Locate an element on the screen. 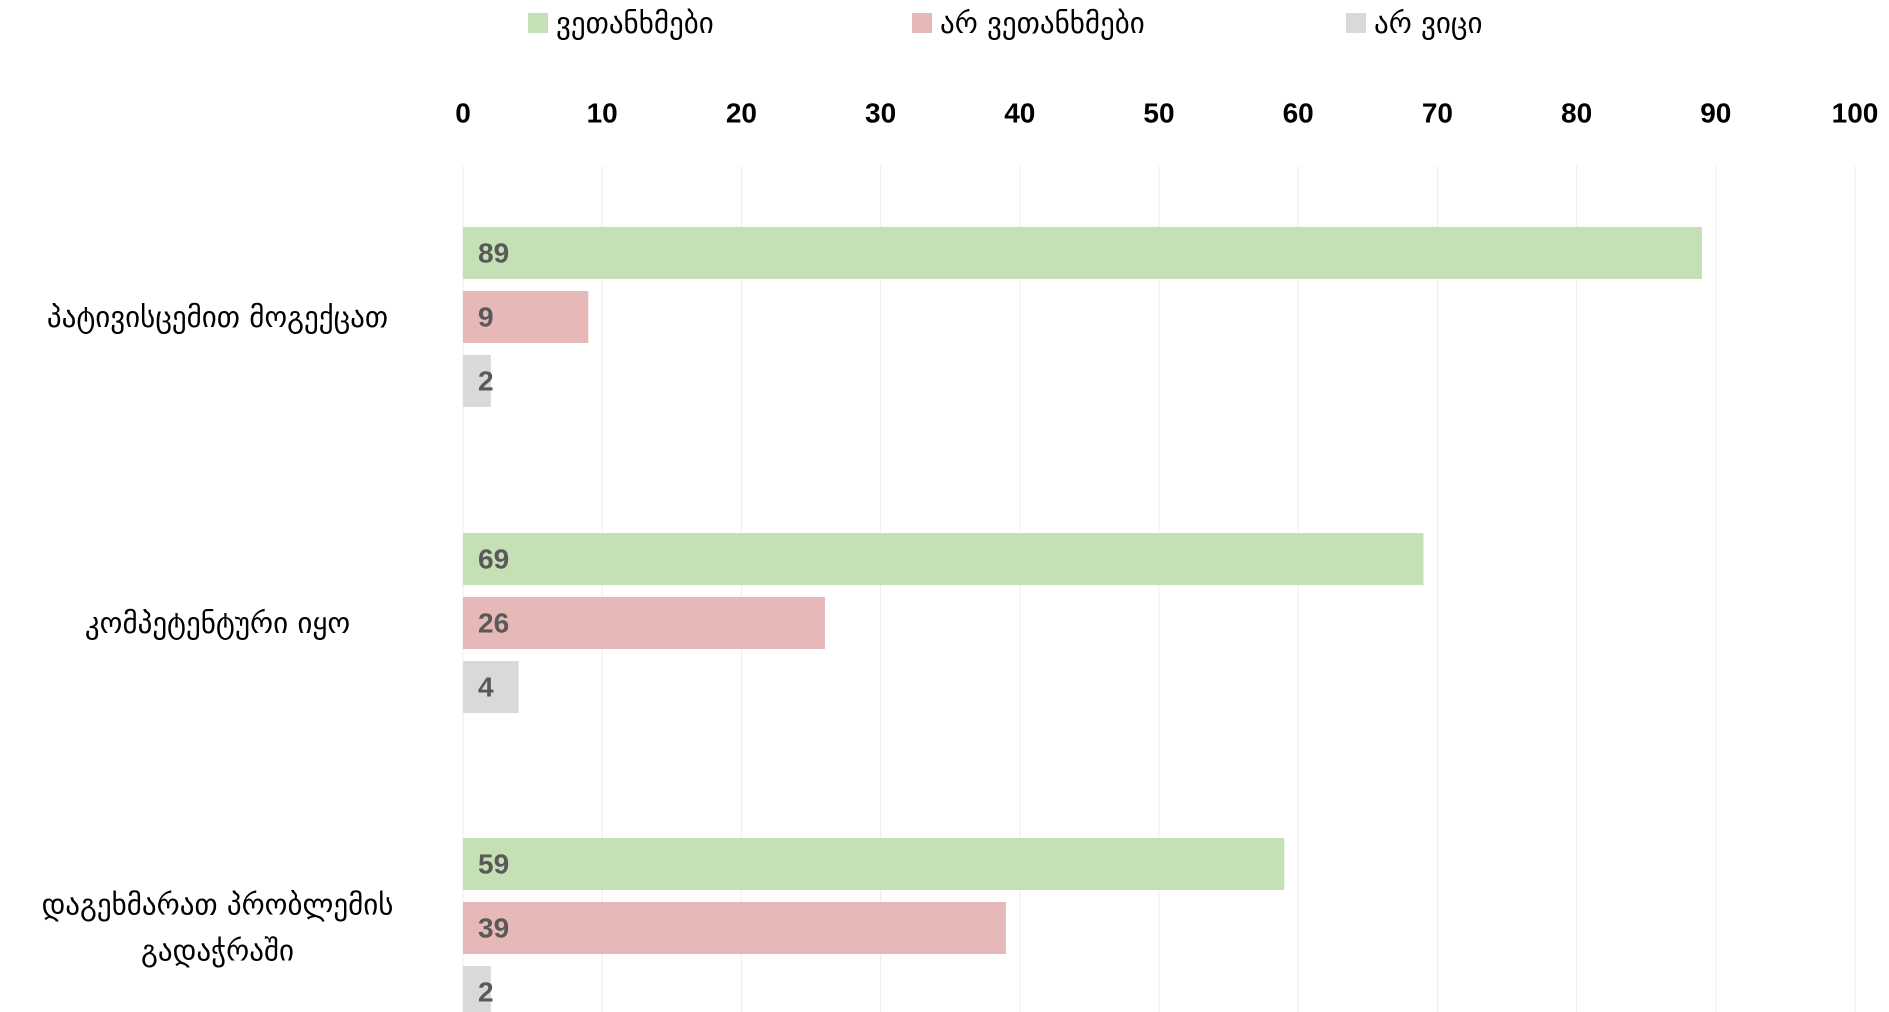 The image size is (1889, 1012). value-label: 4 is located at coordinates (486, 686).